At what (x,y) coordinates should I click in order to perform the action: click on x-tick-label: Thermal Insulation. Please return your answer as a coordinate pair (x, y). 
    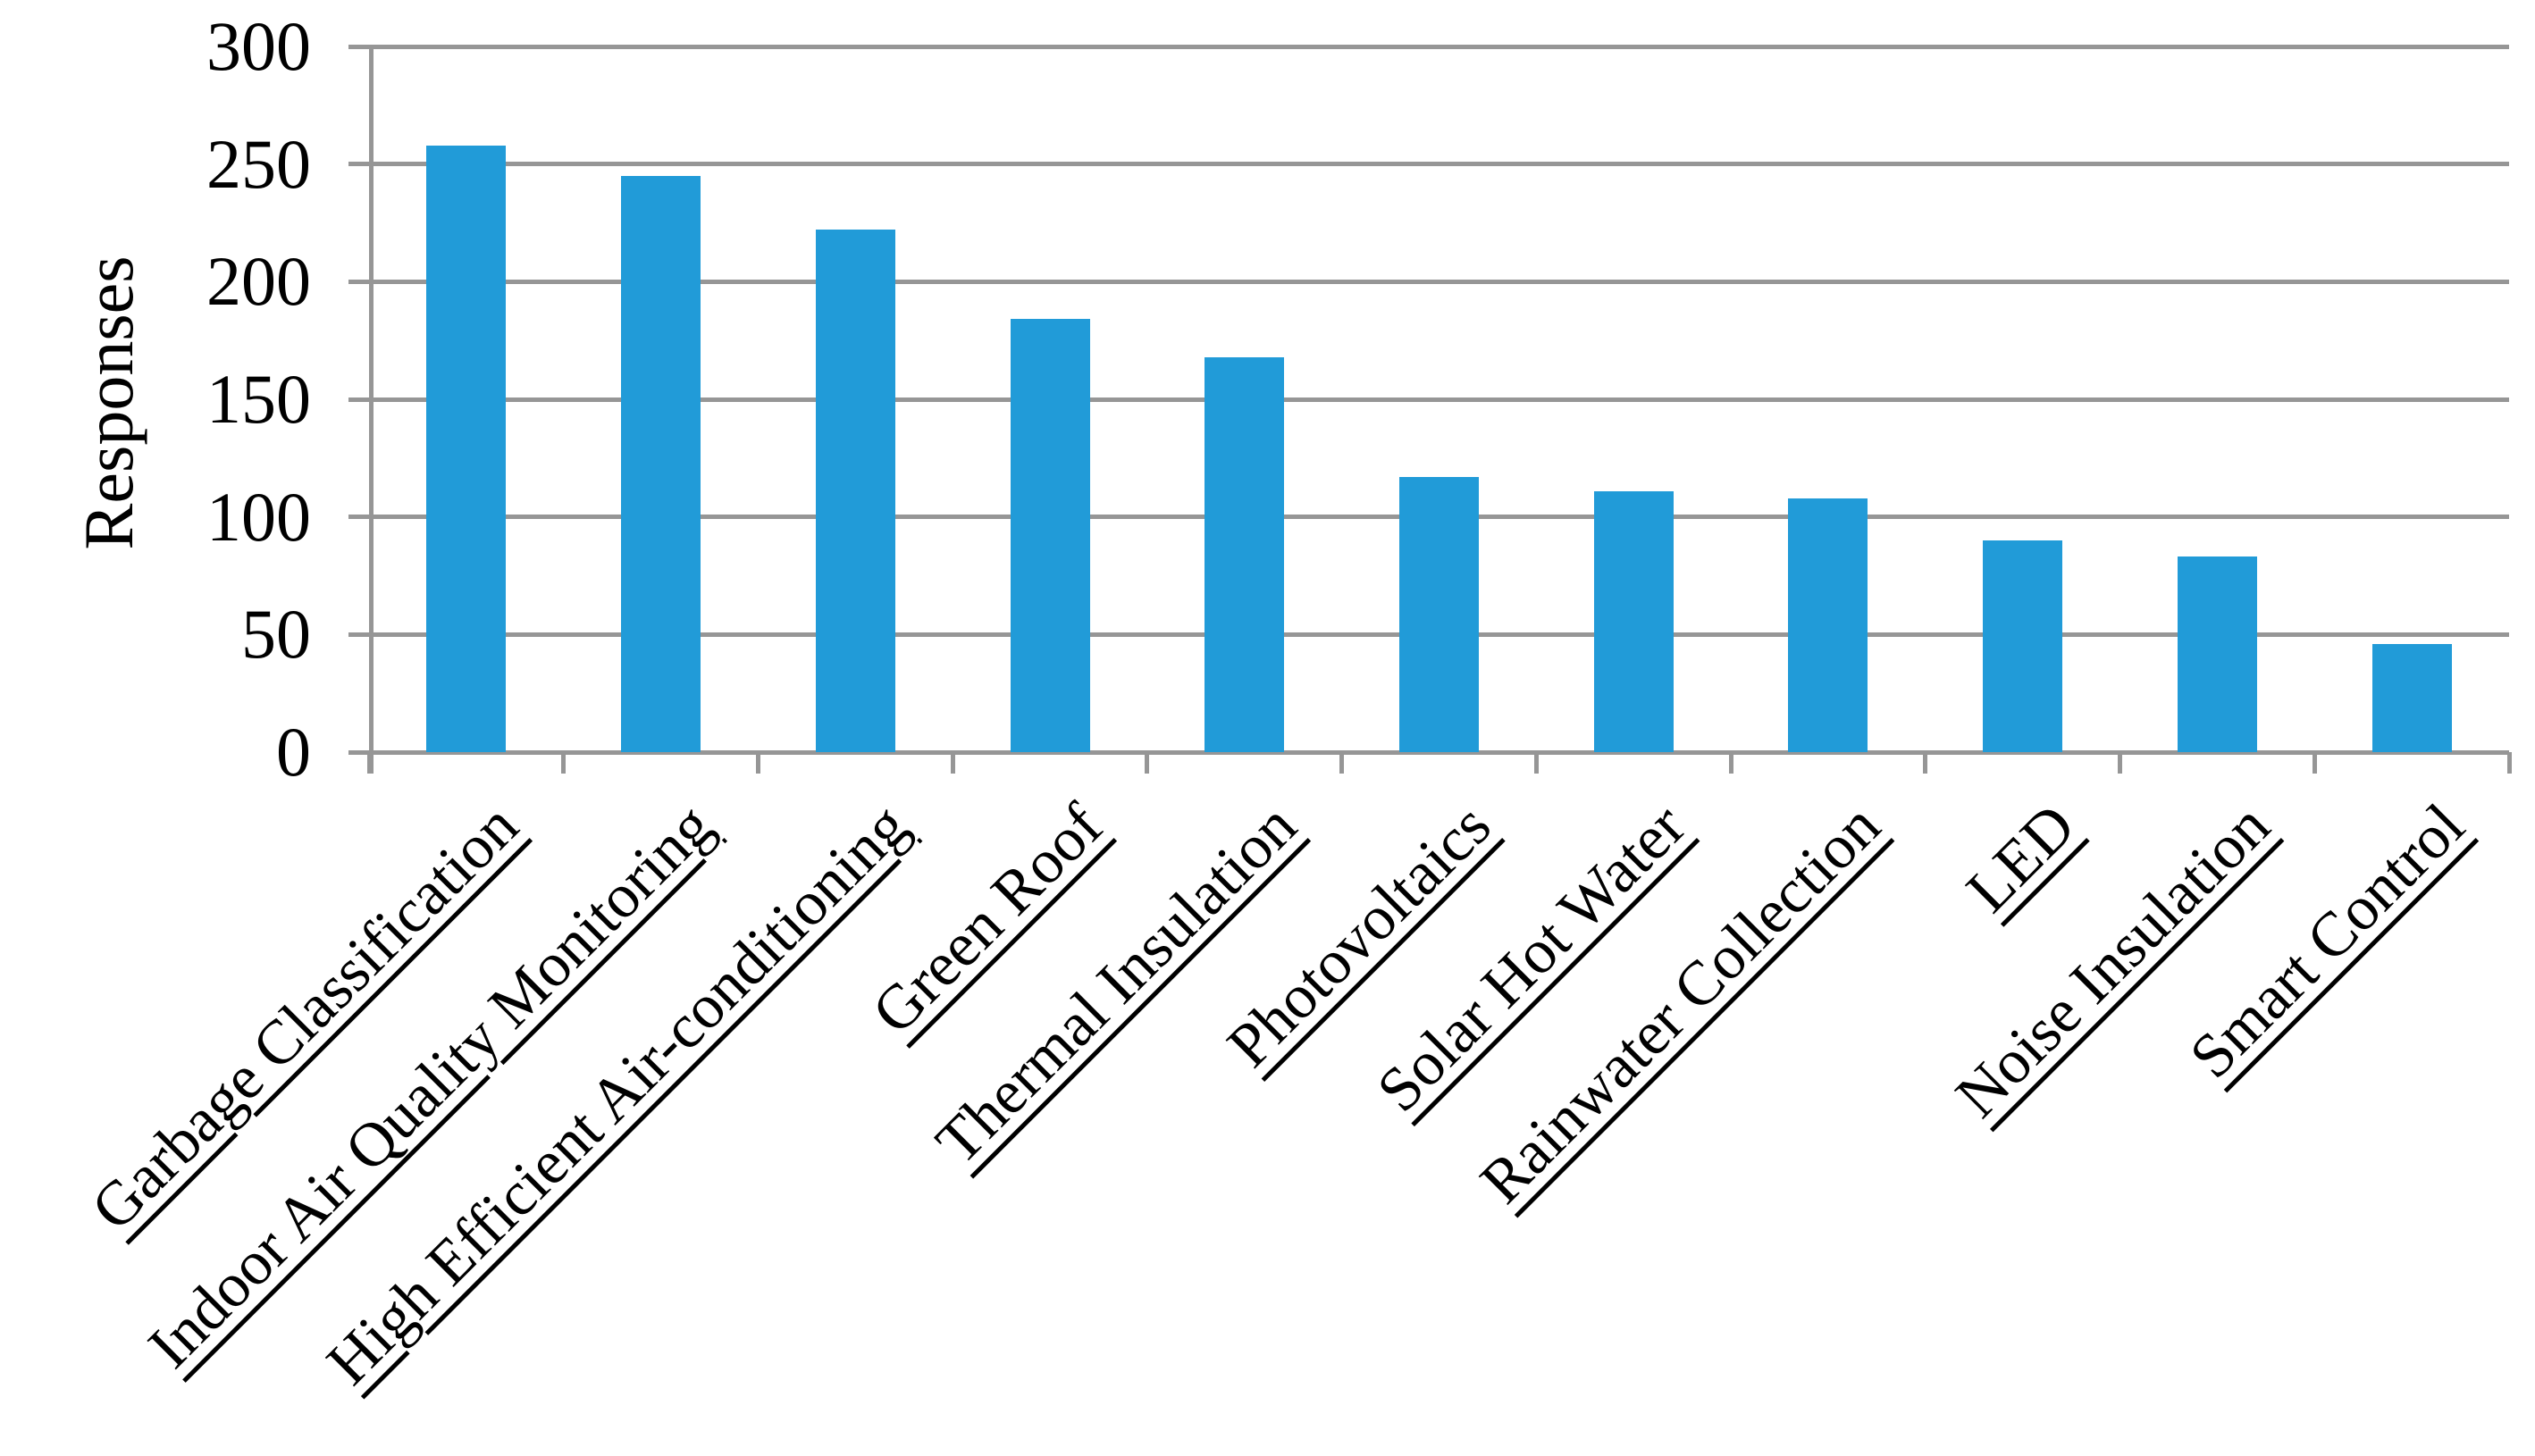
    Looking at the image, I should click on (1116, 984).